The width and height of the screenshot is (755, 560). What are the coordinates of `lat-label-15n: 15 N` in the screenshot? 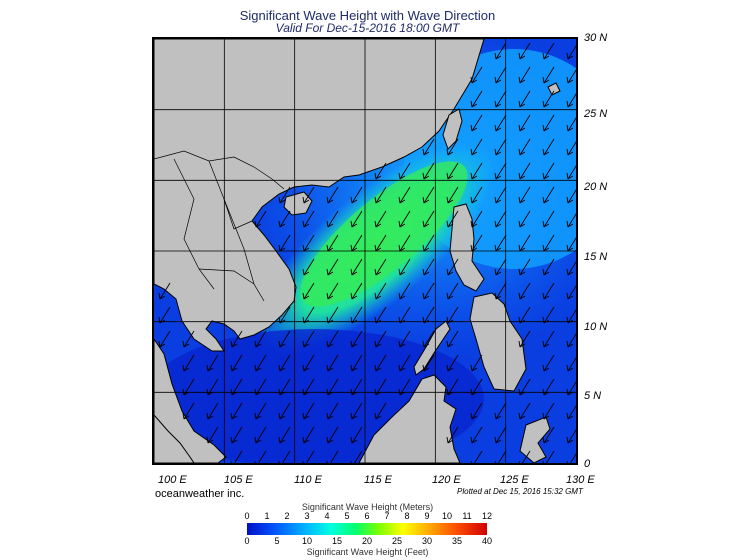 It's located at (596, 257).